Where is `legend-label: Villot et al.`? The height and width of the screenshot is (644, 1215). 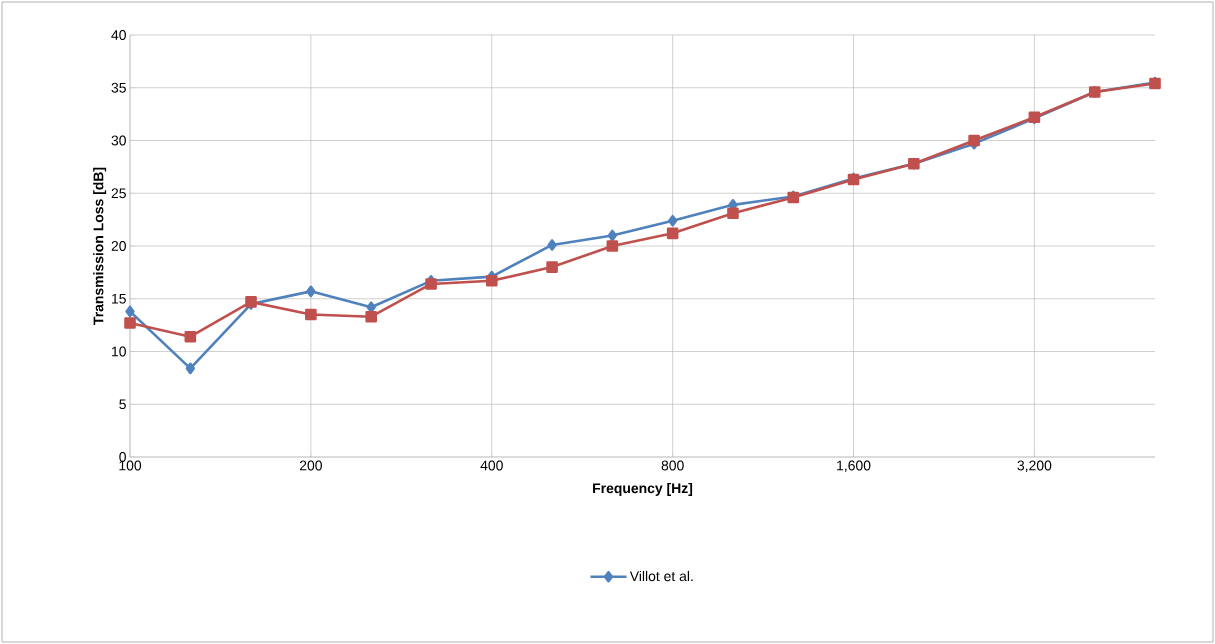
legend-label: Villot et al. is located at coordinates (661, 576).